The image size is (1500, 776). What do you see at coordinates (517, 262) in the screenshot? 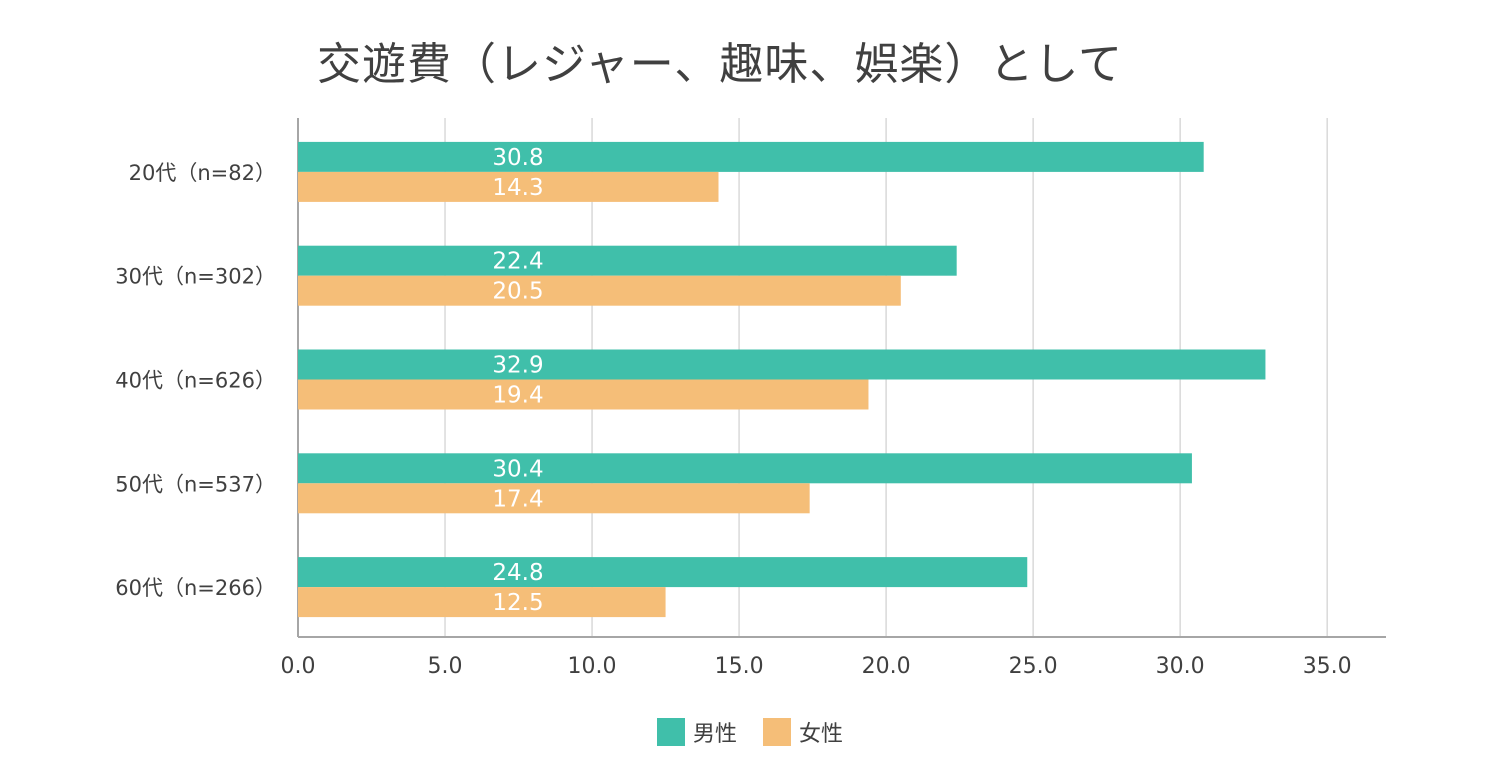
I see `data-label: 22.4` at bounding box center [517, 262].